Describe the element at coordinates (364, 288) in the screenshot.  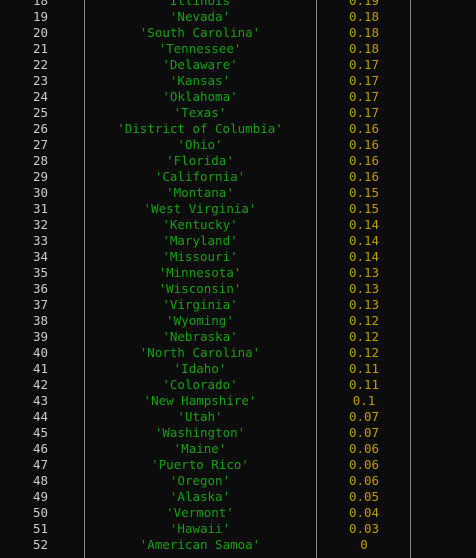
I see `rate-value: 0.13` at that location.